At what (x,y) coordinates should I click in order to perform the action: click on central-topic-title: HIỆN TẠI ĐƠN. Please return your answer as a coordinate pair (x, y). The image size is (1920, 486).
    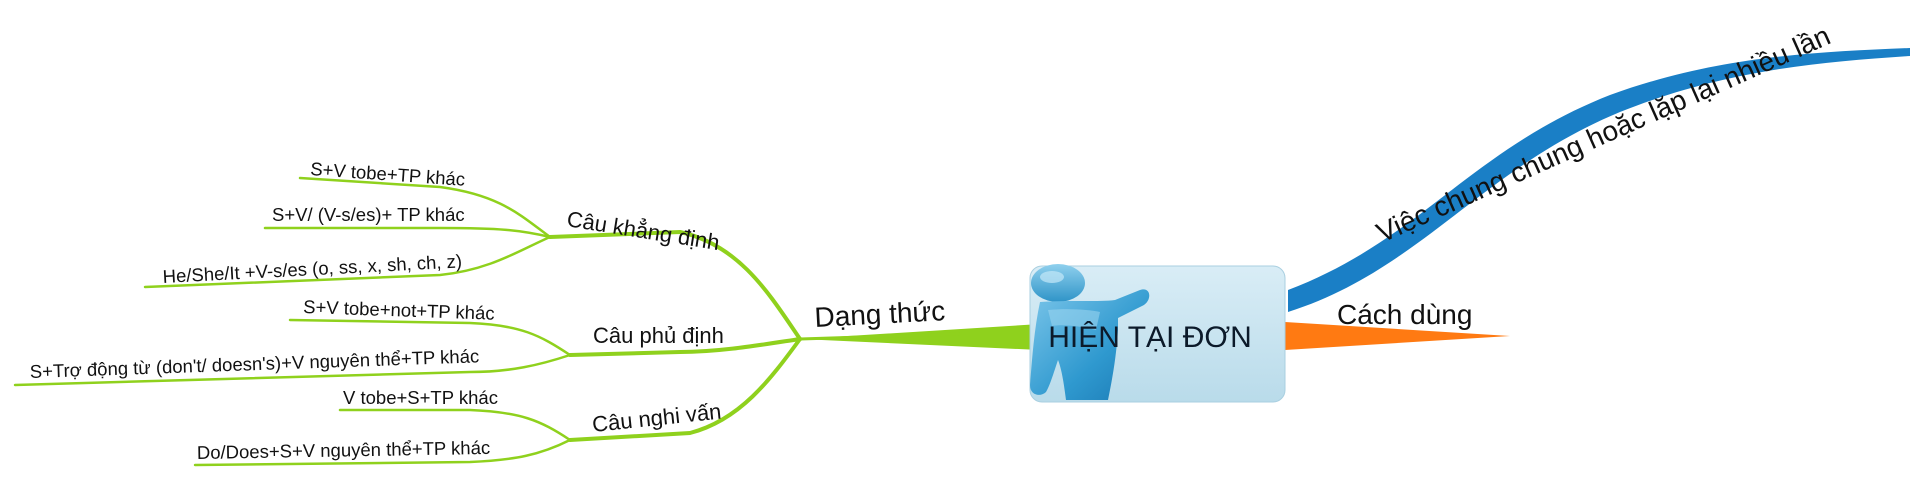
    Looking at the image, I should click on (1150, 337).